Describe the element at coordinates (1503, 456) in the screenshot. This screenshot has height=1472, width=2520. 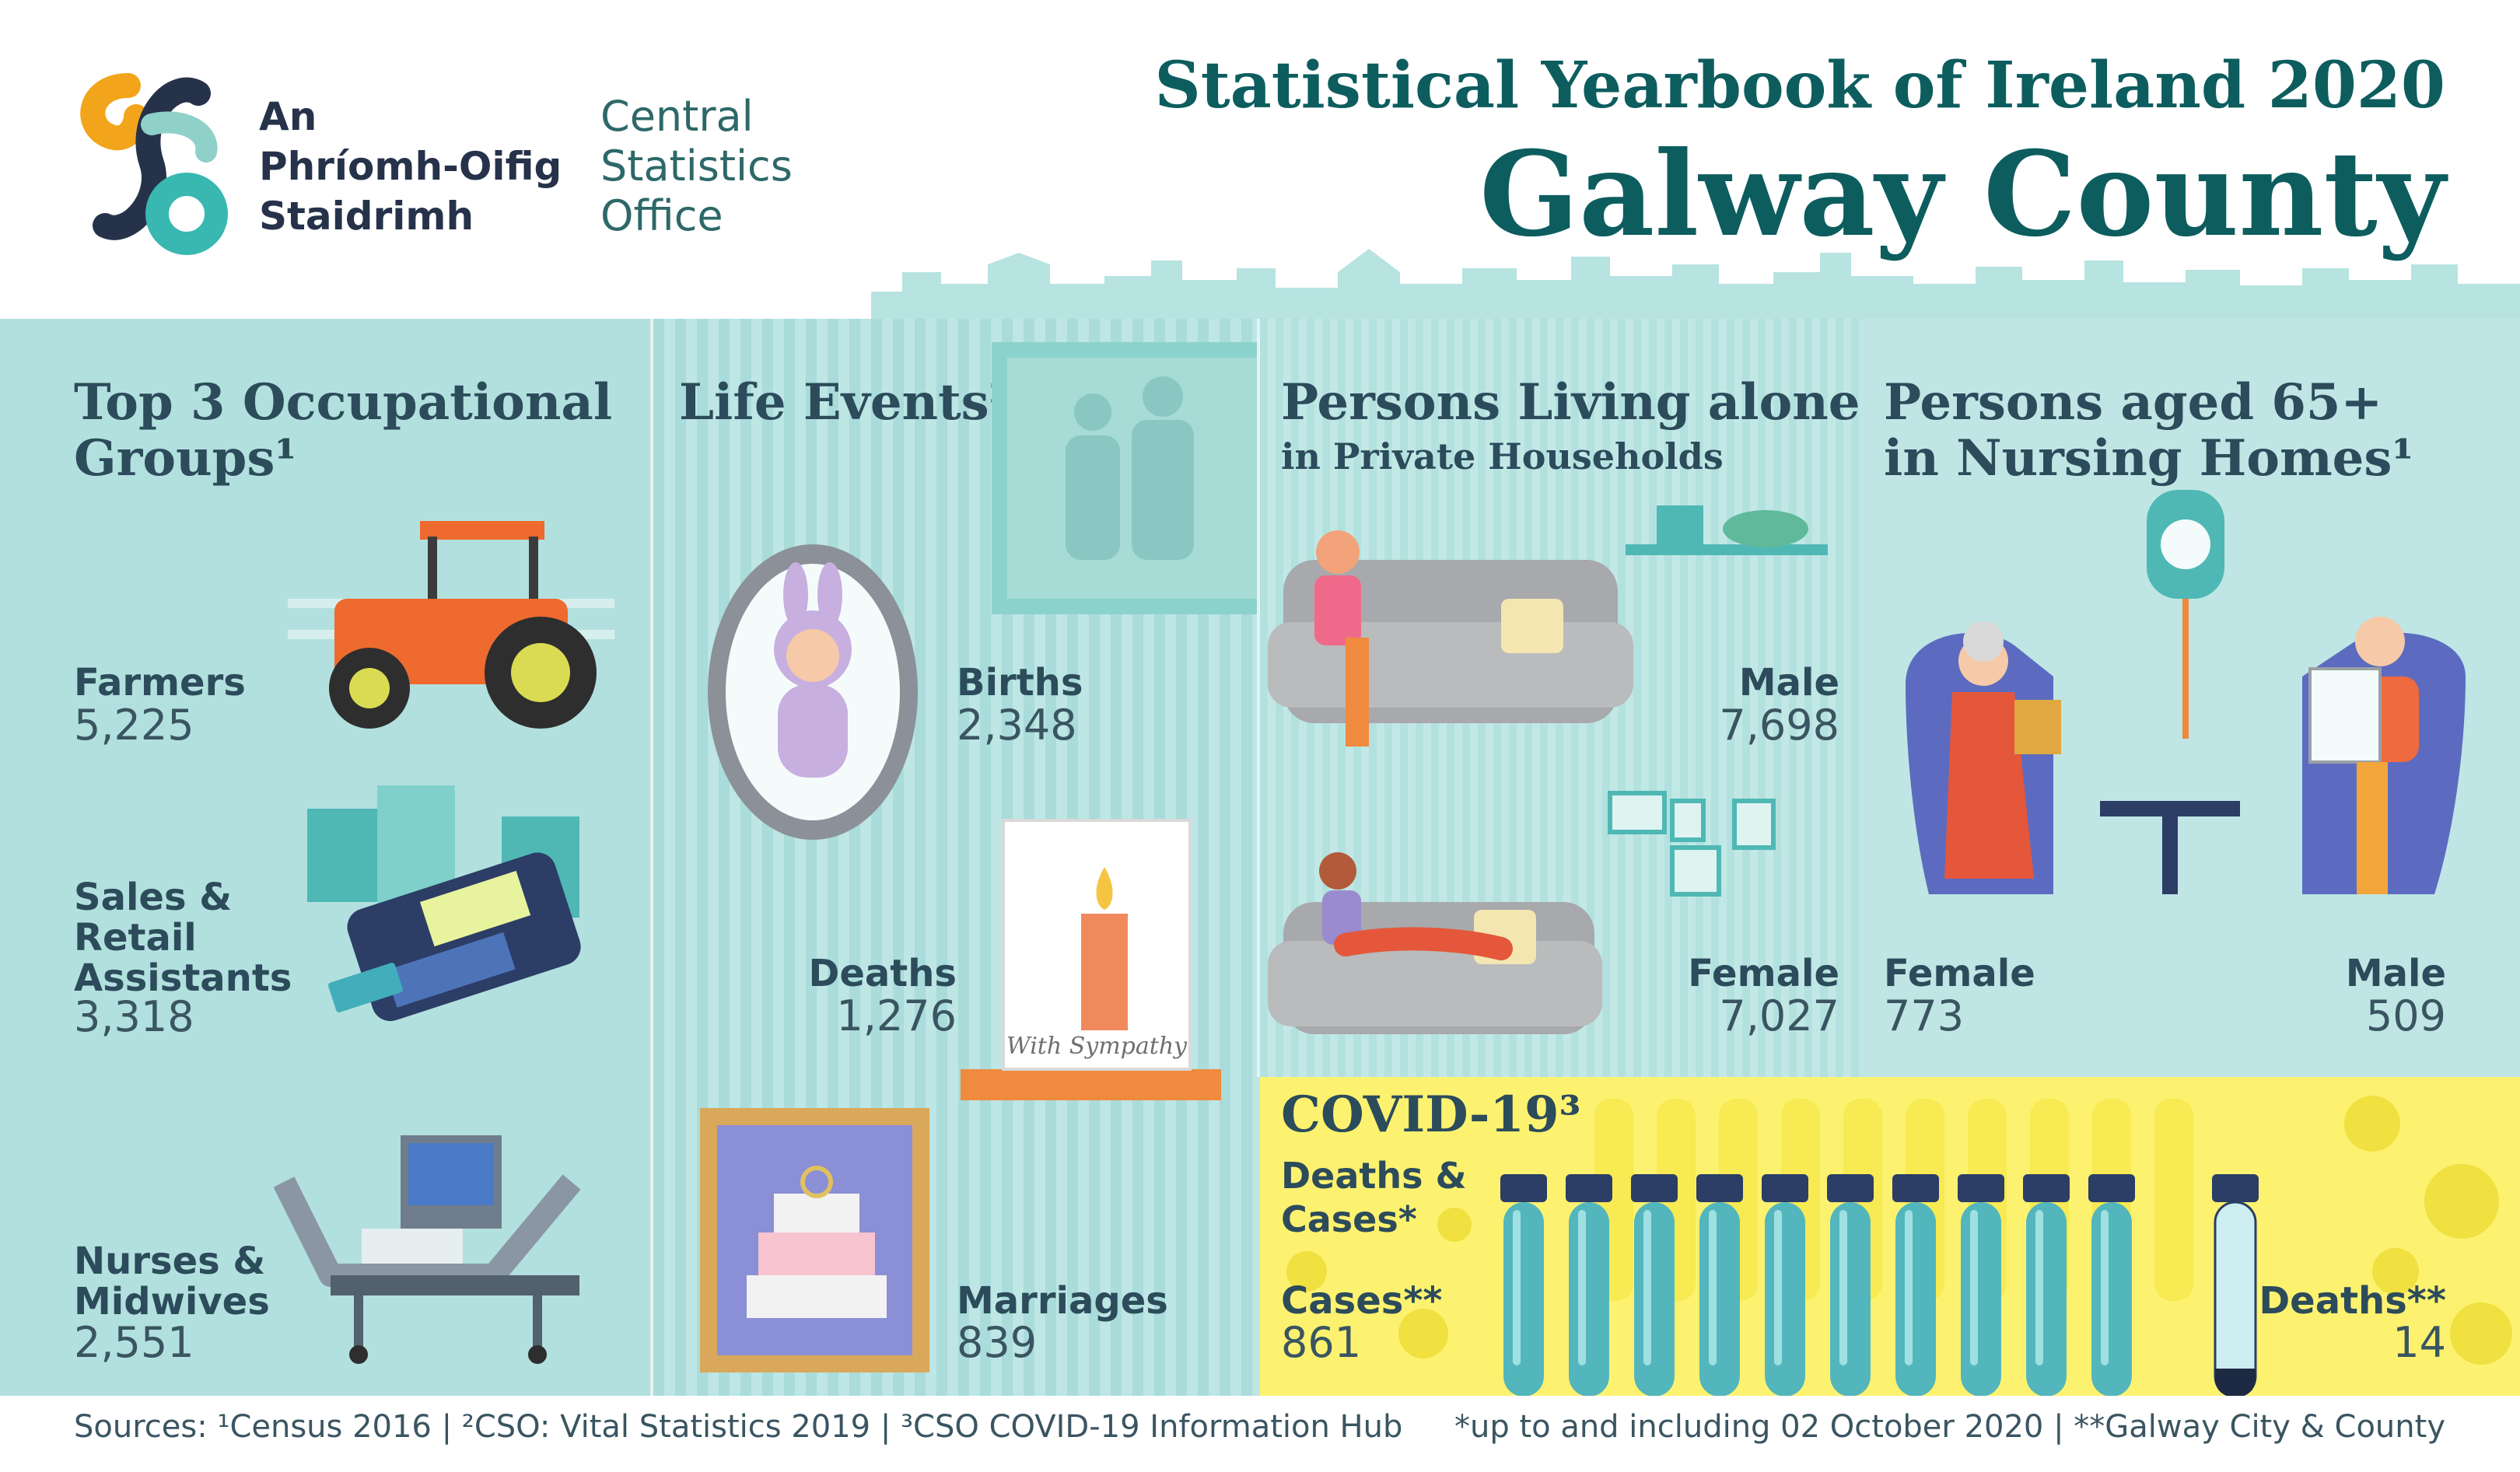
I see `living-alone-subtitle: in Private Households` at that location.